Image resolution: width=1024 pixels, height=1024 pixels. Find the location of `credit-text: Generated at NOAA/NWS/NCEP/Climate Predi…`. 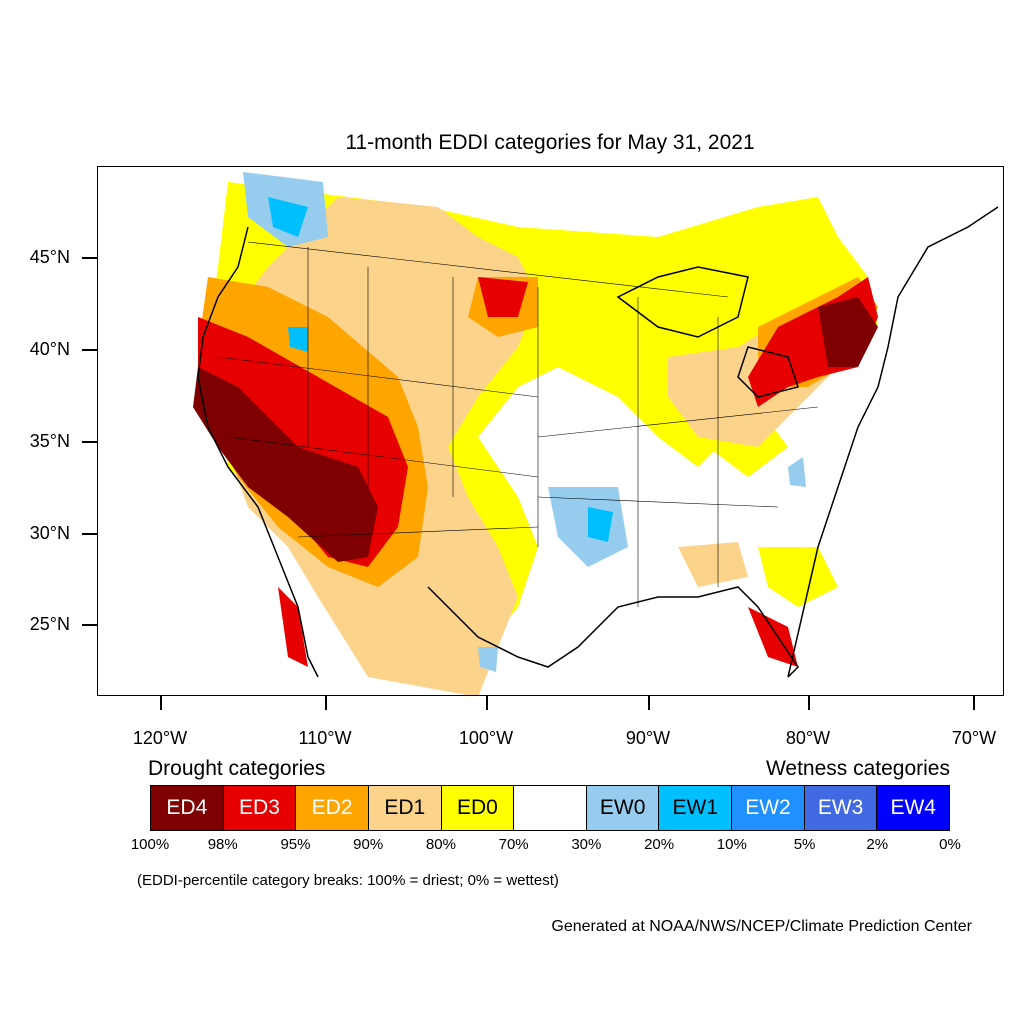

credit-text: Generated at NOAA/NWS/NCEP/Climate Predi… is located at coordinates (761, 926).